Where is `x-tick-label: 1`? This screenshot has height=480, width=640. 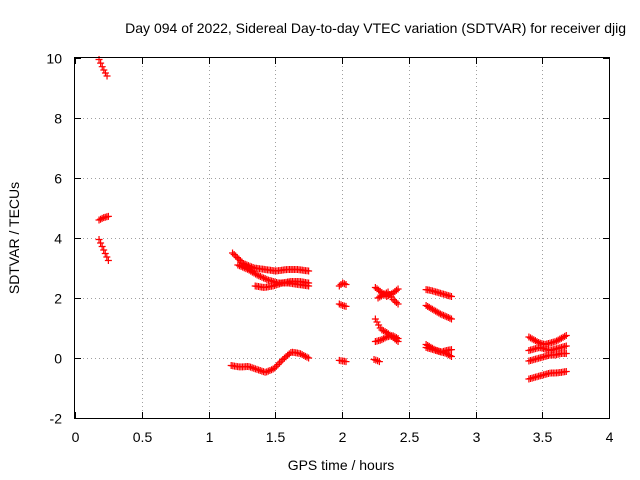
x-tick-label: 1 is located at coordinates (210, 437).